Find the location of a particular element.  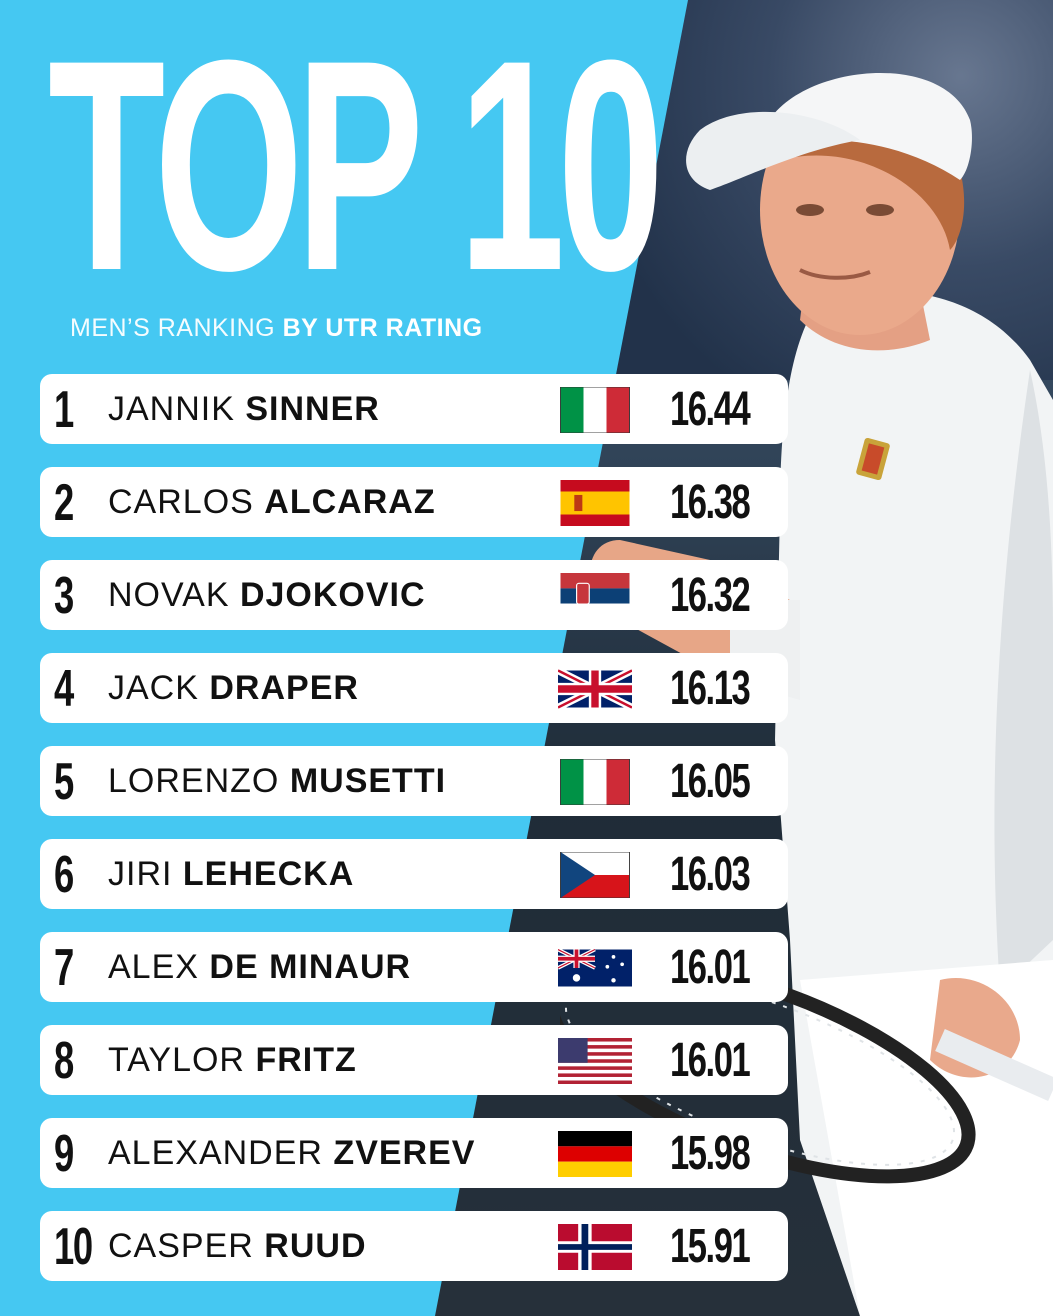

page-subtitle: MEN’S RANKING BY UTR RATING is located at coordinates (276, 328).